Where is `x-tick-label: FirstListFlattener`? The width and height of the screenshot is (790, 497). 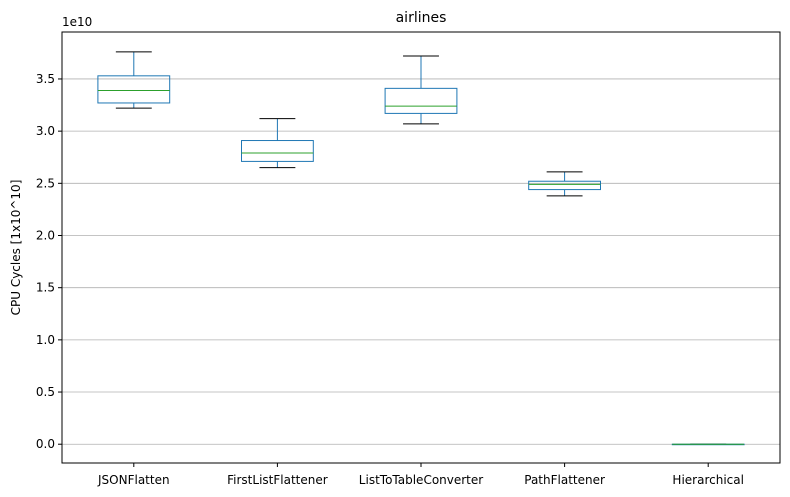
x-tick-label: FirstListFlattener is located at coordinates (277, 480).